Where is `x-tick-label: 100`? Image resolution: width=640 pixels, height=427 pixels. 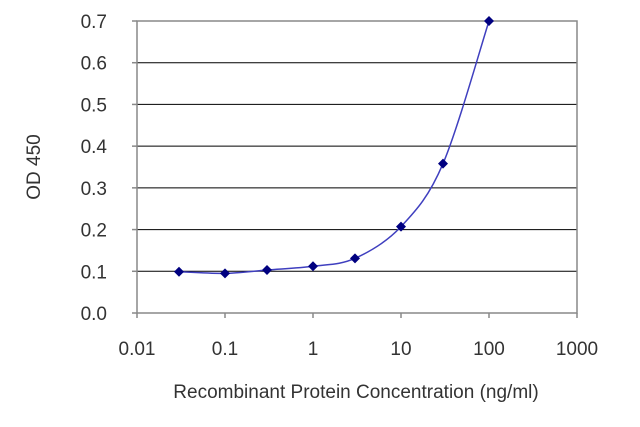 x-tick-label: 100 is located at coordinates (489, 349).